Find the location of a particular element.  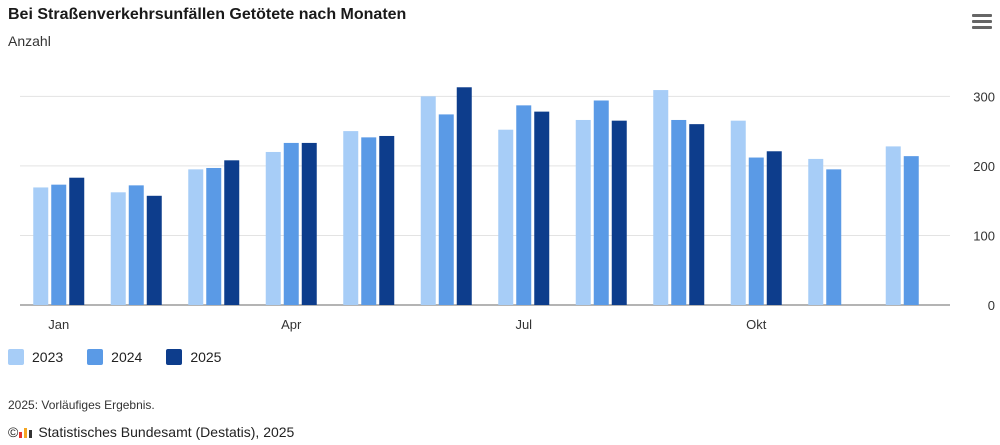

x-tick-label-Jul: Jul is located at coordinates (523, 324).